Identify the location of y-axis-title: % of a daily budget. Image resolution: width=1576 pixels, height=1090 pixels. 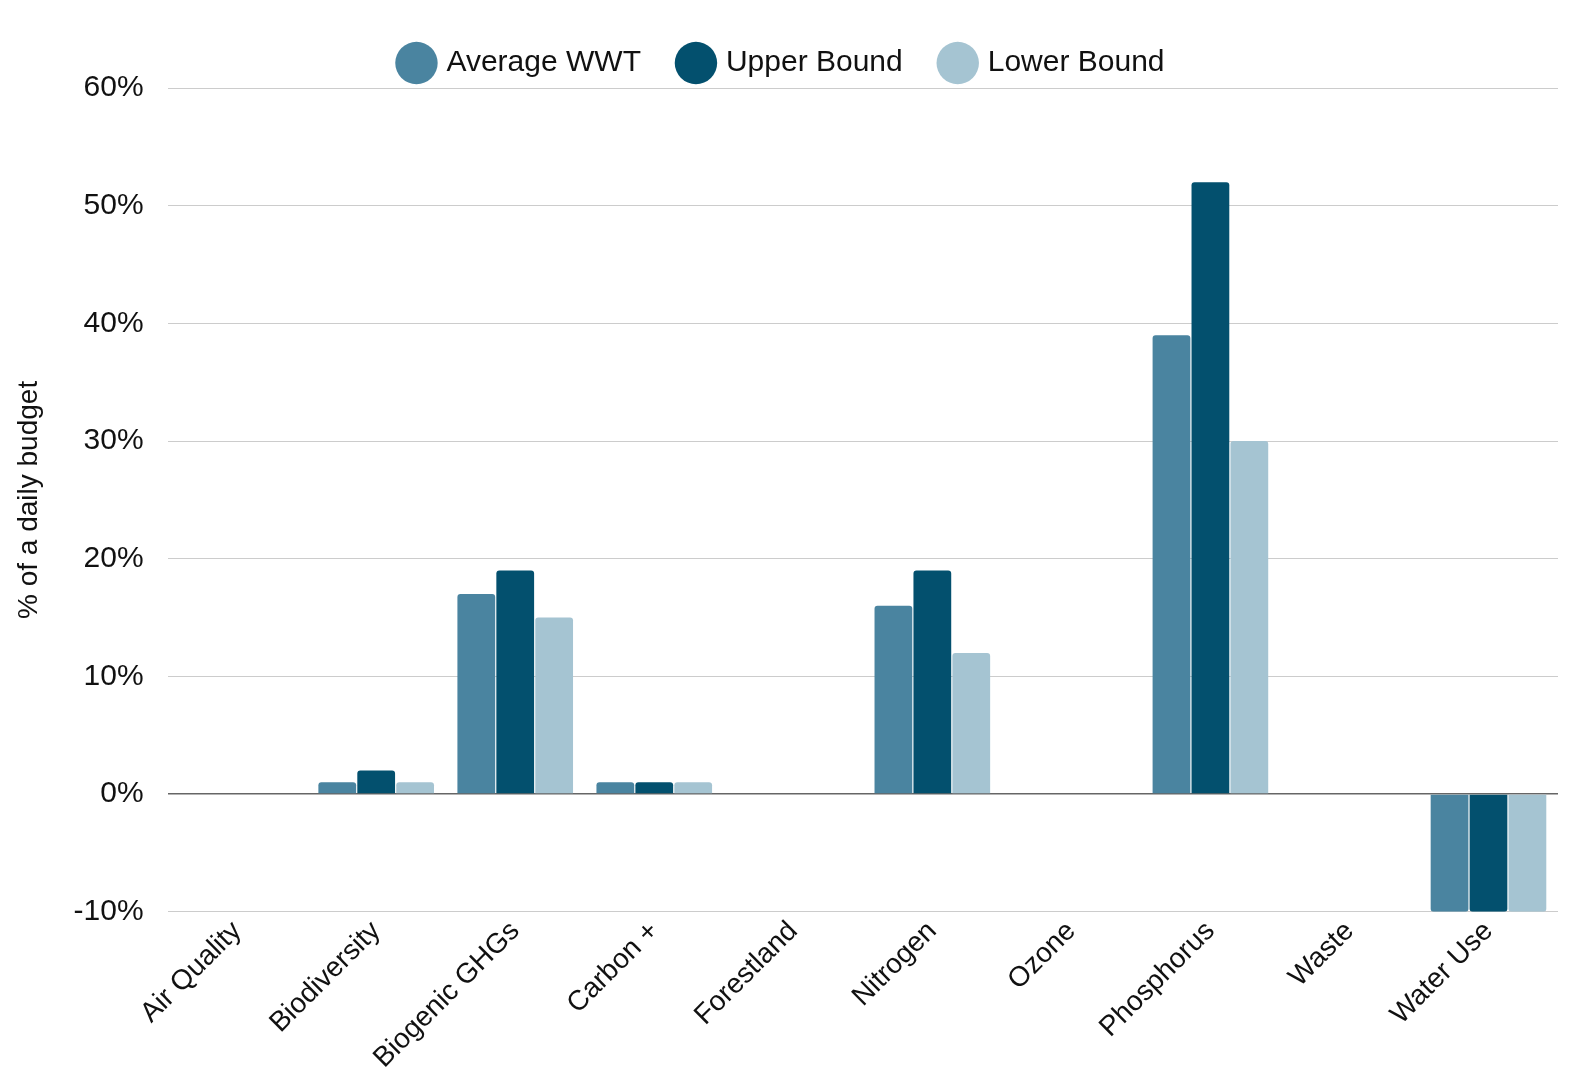
(27, 499).